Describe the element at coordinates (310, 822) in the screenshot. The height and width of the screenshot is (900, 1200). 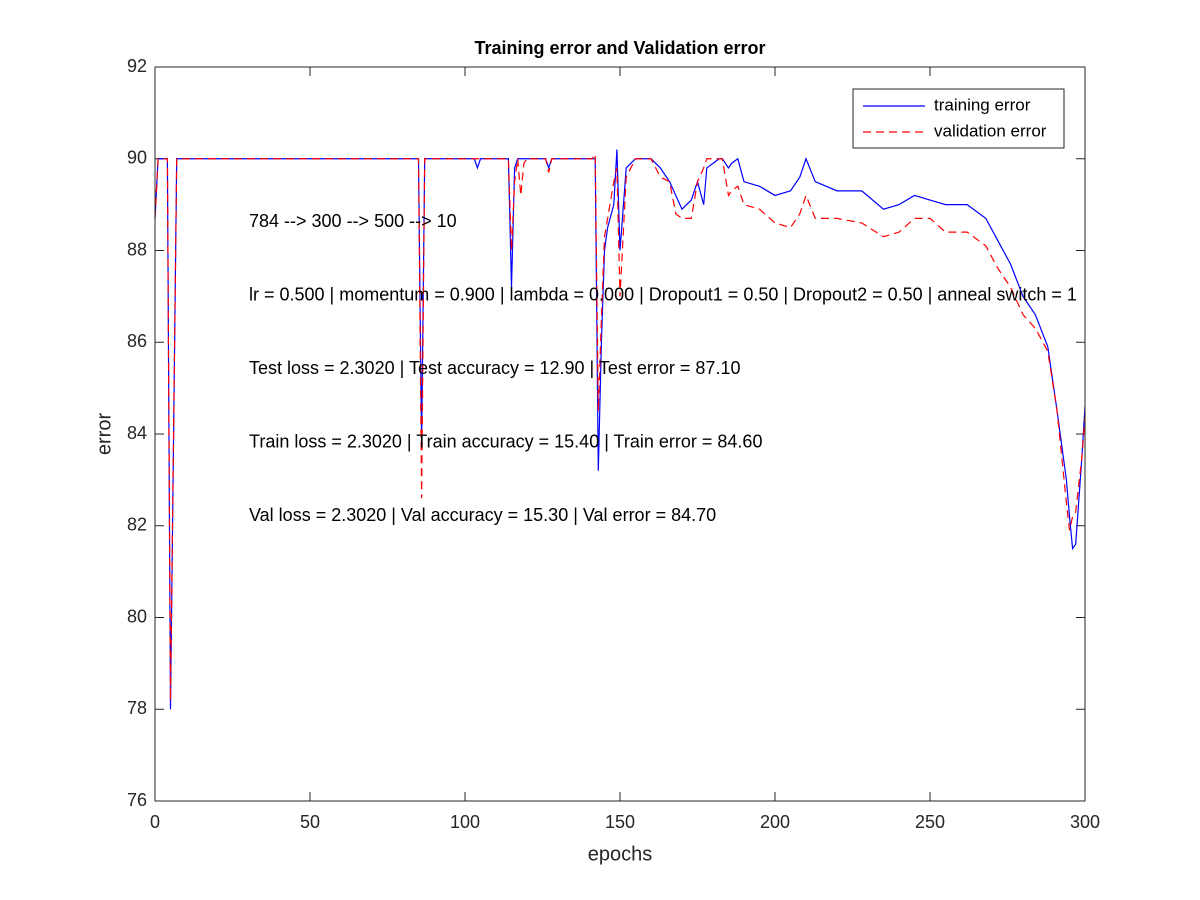
I see `x-tick-label: 50` at that location.